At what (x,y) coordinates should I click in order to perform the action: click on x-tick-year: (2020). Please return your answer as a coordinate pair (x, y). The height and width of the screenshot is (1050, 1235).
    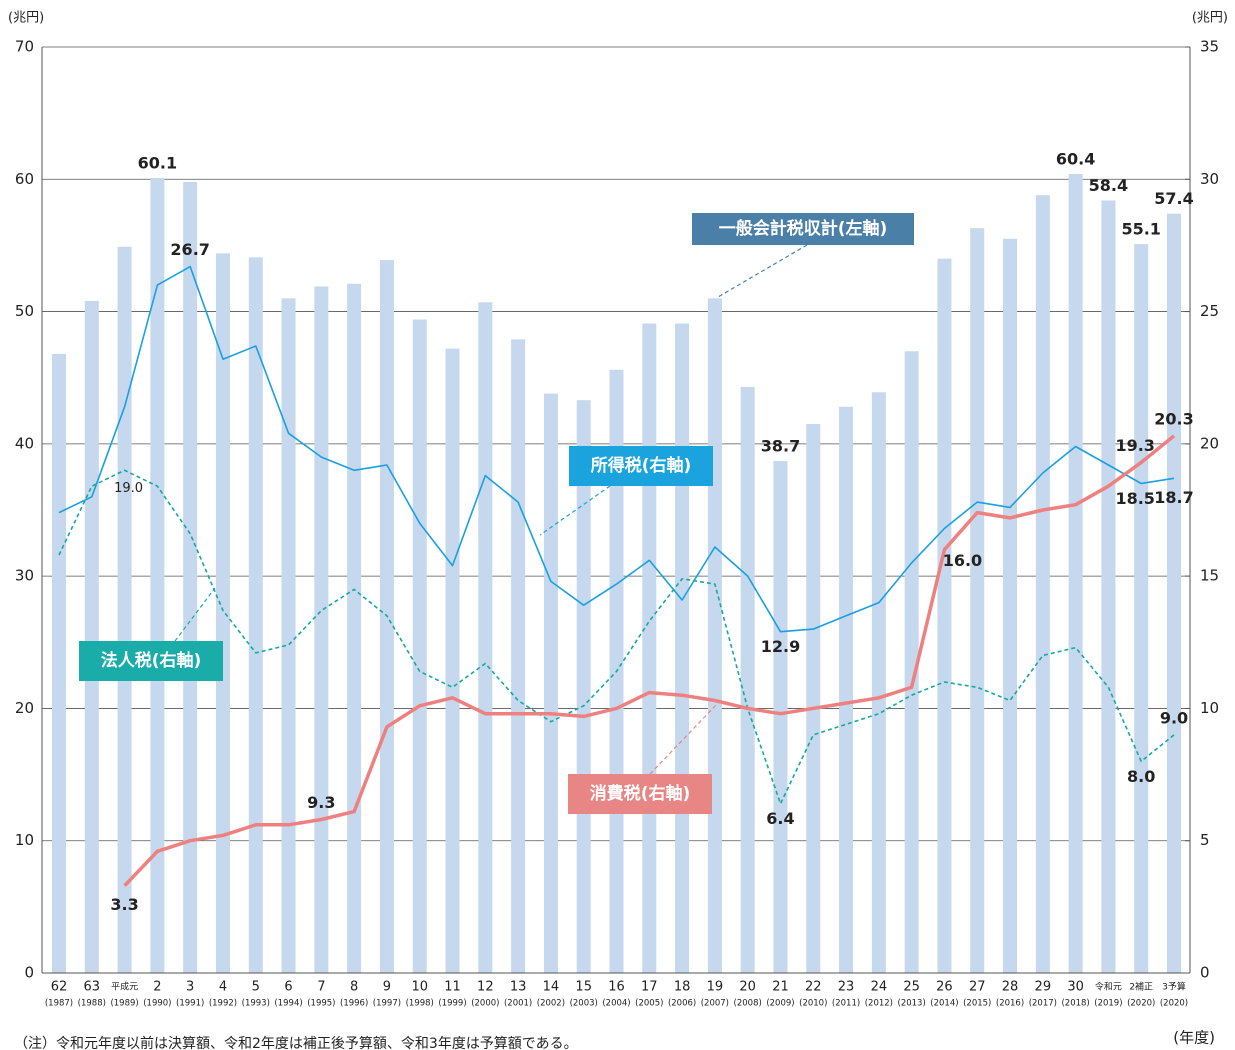
    Looking at the image, I should click on (1141, 1004).